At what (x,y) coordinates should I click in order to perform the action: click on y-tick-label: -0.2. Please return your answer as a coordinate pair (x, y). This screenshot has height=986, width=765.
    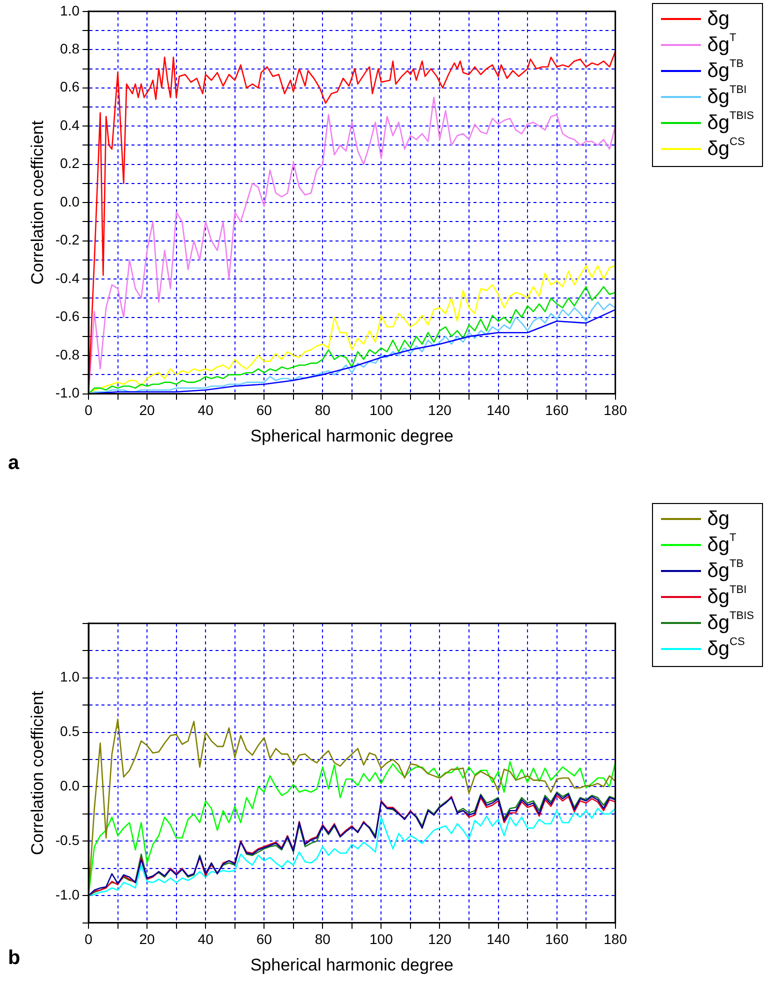
    Looking at the image, I should click on (67, 240).